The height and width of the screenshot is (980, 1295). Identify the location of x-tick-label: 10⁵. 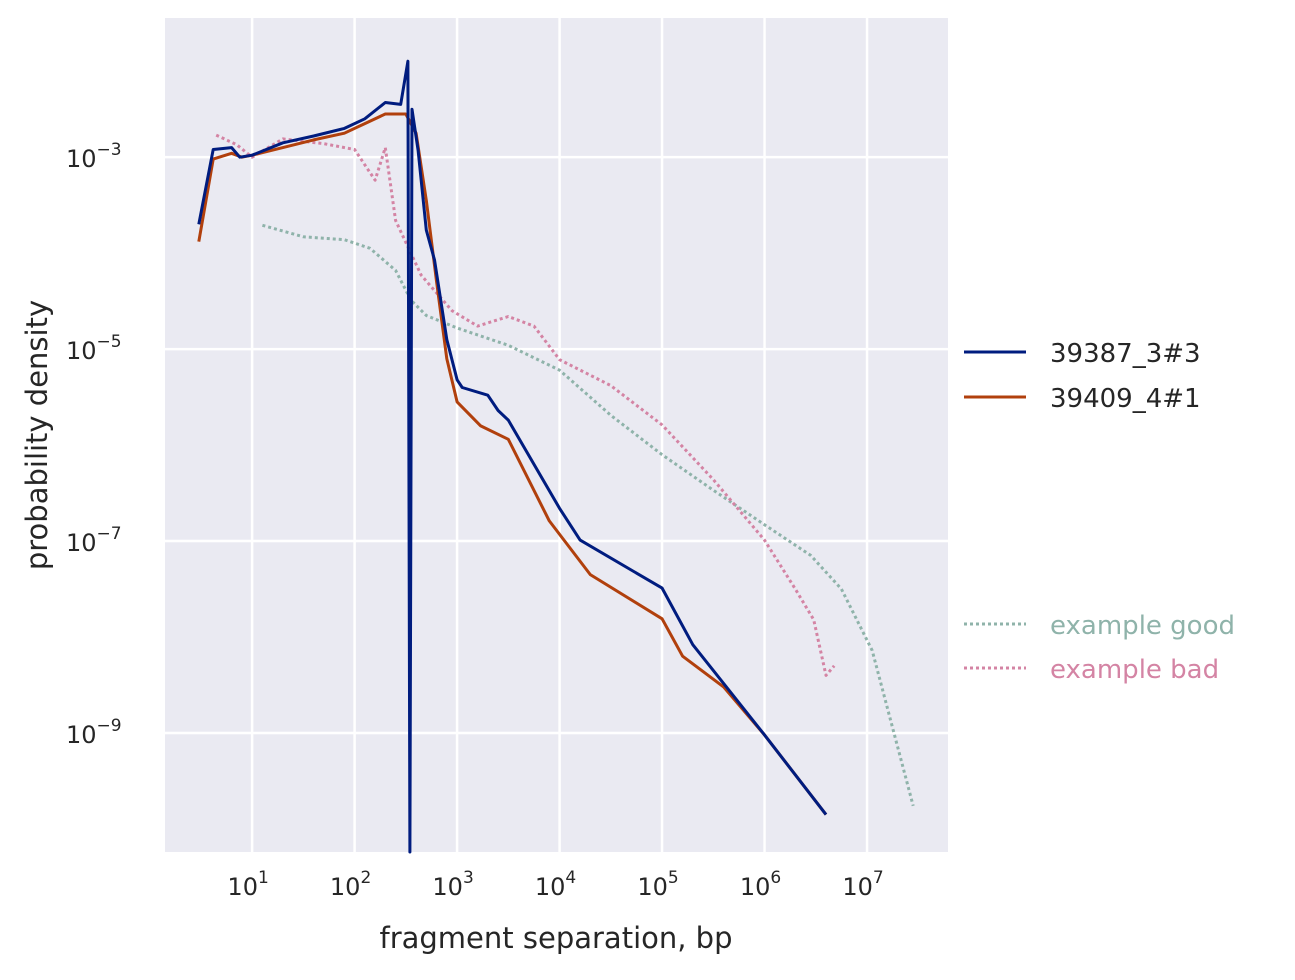
(657, 884).